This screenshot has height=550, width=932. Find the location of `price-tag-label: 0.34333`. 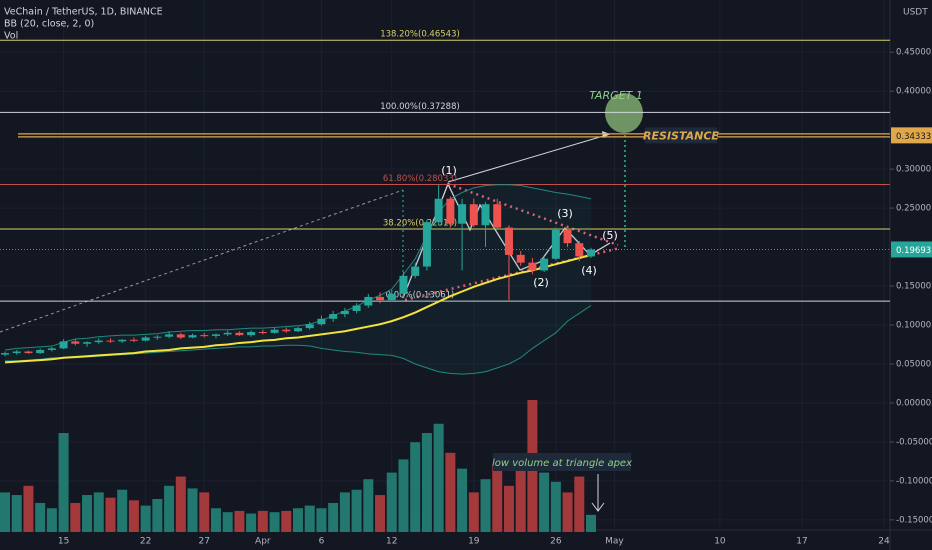

price-tag-label: 0.34333 is located at coordinates (913, 137).